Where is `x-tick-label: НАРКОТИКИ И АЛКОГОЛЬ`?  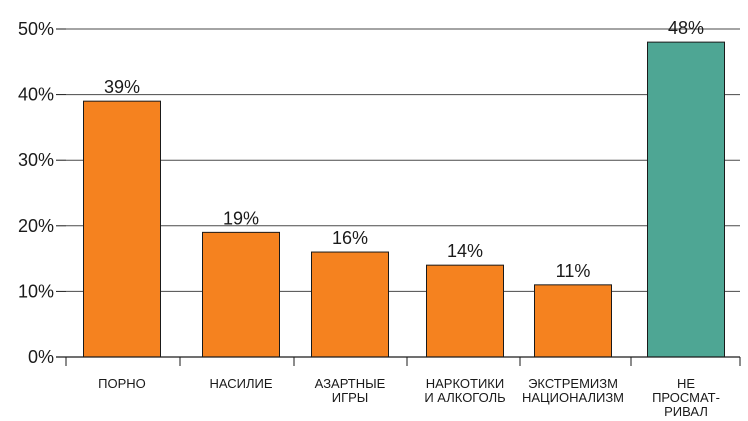
x-tick-label: НАРКОТИКИ И АЛКОГОЛЬ is located at coordinates (464, 390).